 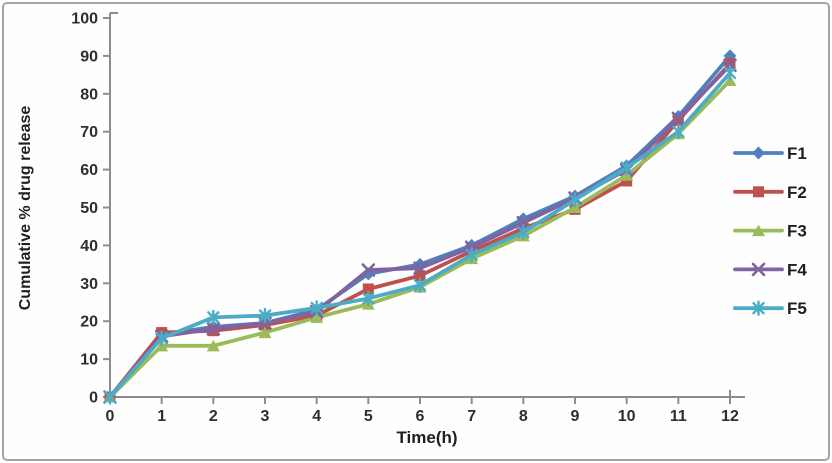 What do you see at coordinates (797, 308) in the screenshot?
I see `legend-F5-label: F5` at bounding box center [797, 308].